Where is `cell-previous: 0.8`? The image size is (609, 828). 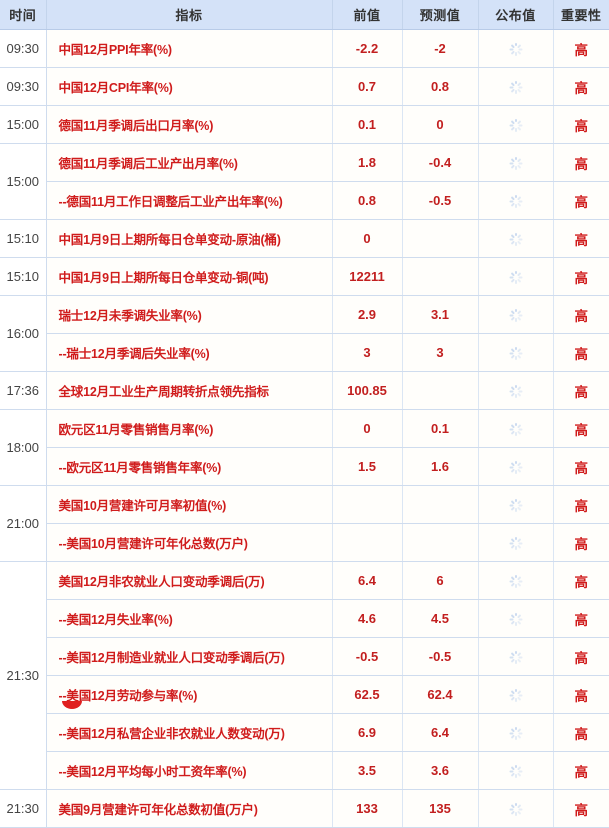
cell-previous: 0.8 is located at coordinates (367, 200).